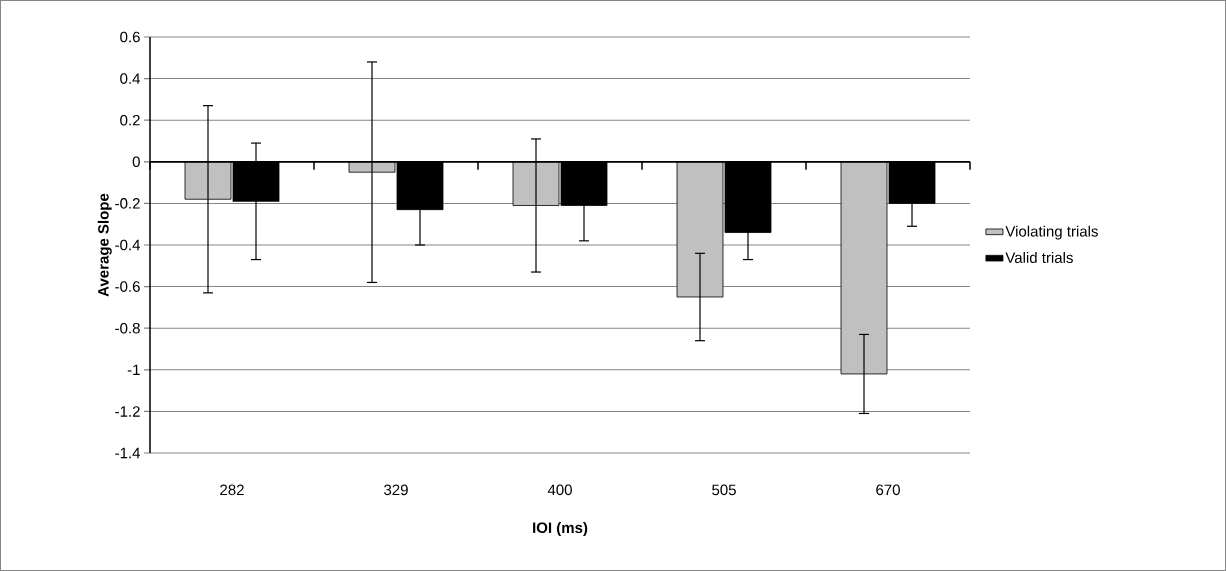  I want to click on legend-label: Valid trials, so click(1039, 258).